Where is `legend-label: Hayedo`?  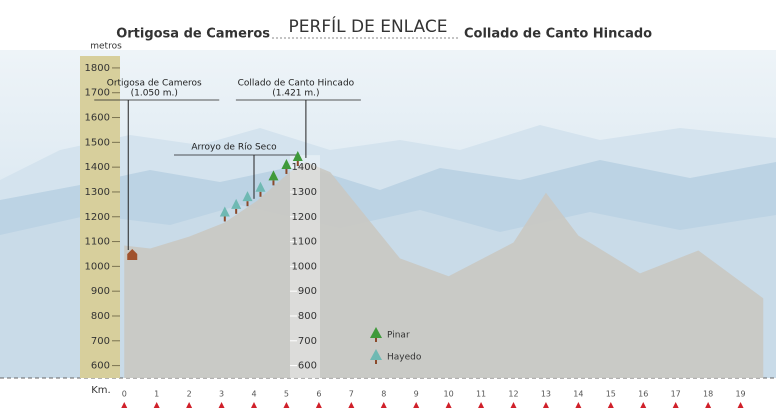
legend-label: Hayedo is located at coordinates (404, 358).